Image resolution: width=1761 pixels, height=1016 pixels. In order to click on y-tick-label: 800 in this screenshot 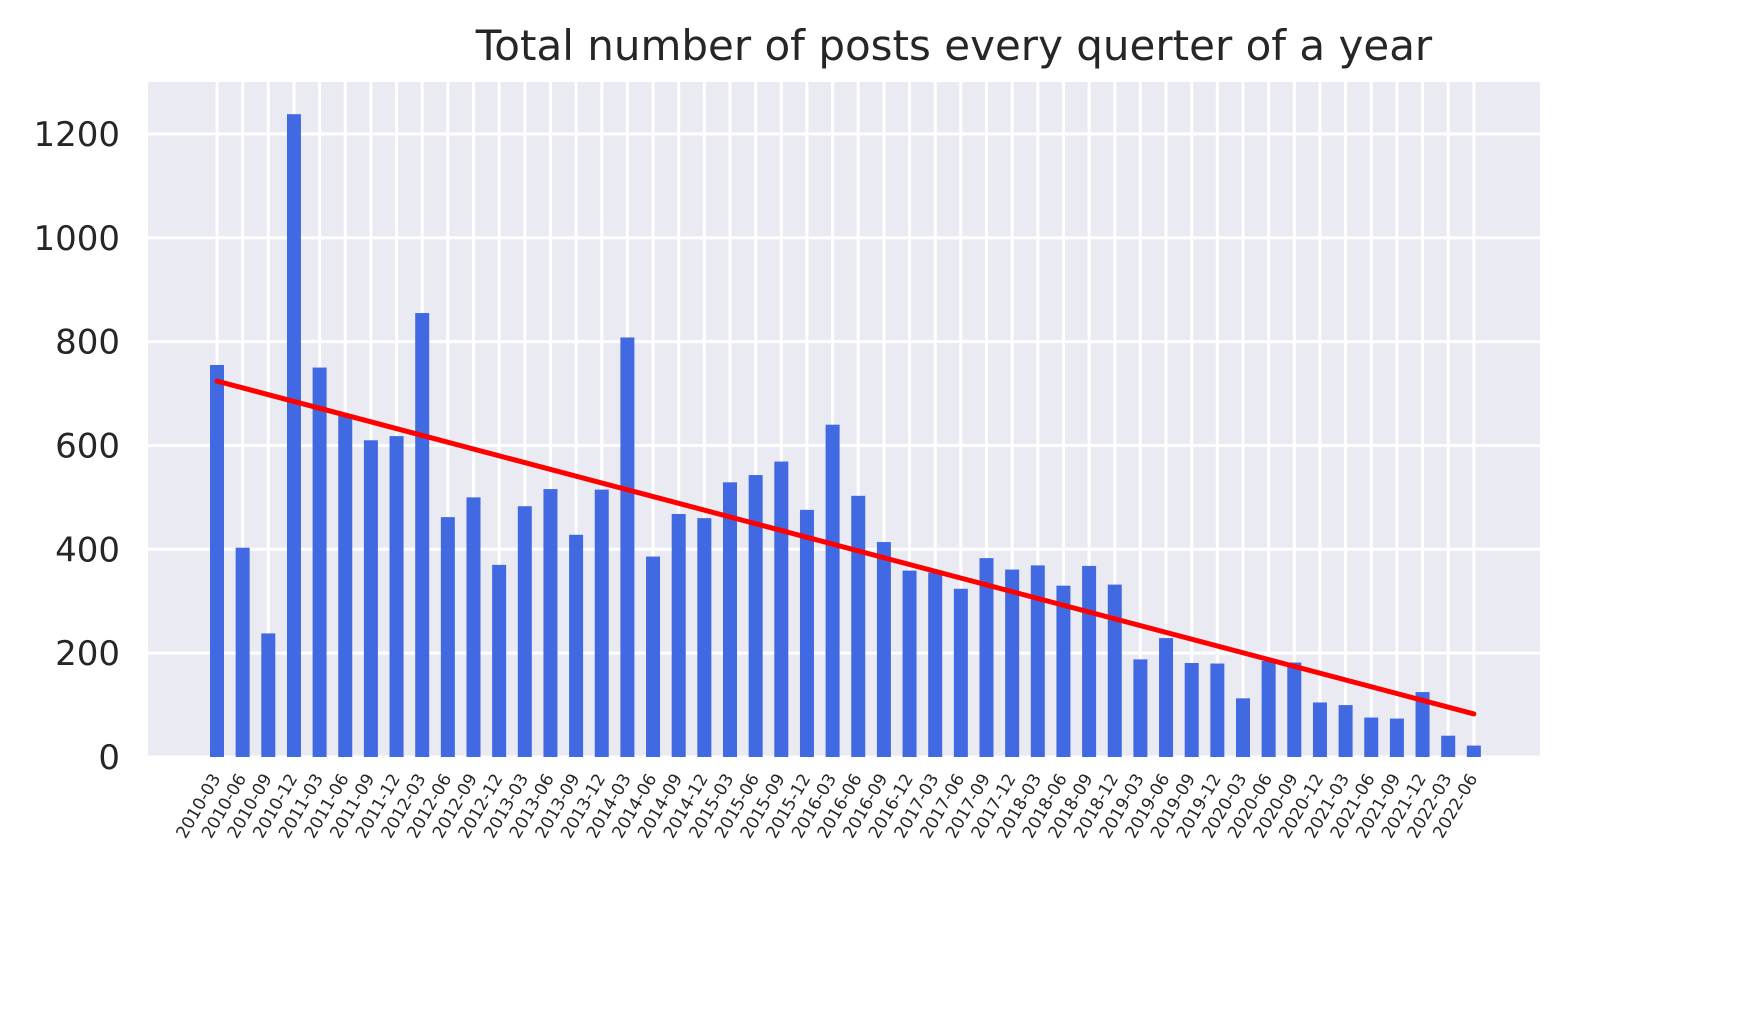, I will do `click(87, 343)`.